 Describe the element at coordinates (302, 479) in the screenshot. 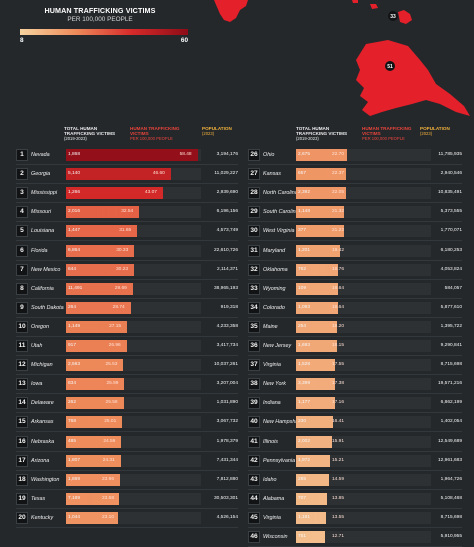

I see `total-victims-value: 285` at that location.